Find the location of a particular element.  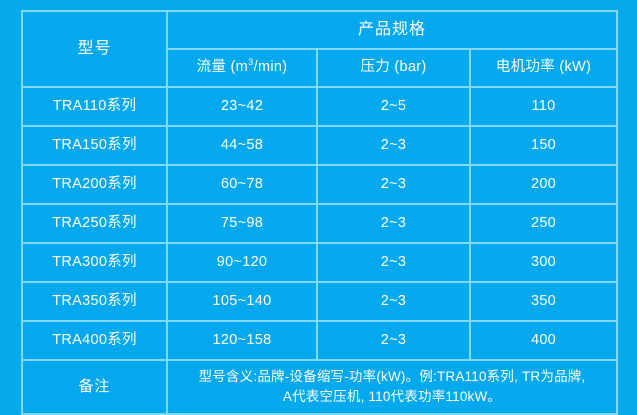

header-row-sub: 流量 (m3/min) 压力 (bar) 电机功率 (kW) is located at coordinates (320, 68).